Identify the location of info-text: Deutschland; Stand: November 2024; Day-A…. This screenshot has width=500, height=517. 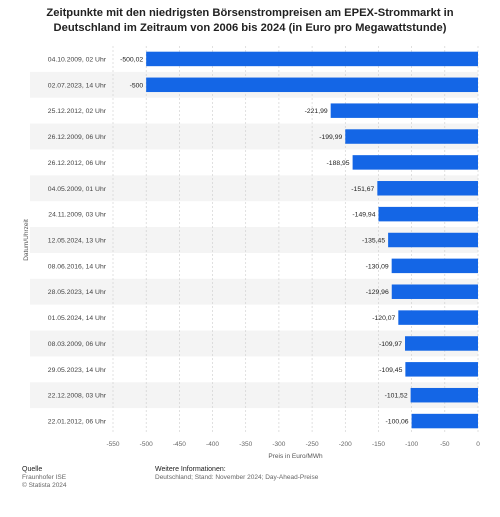
(237, 477).